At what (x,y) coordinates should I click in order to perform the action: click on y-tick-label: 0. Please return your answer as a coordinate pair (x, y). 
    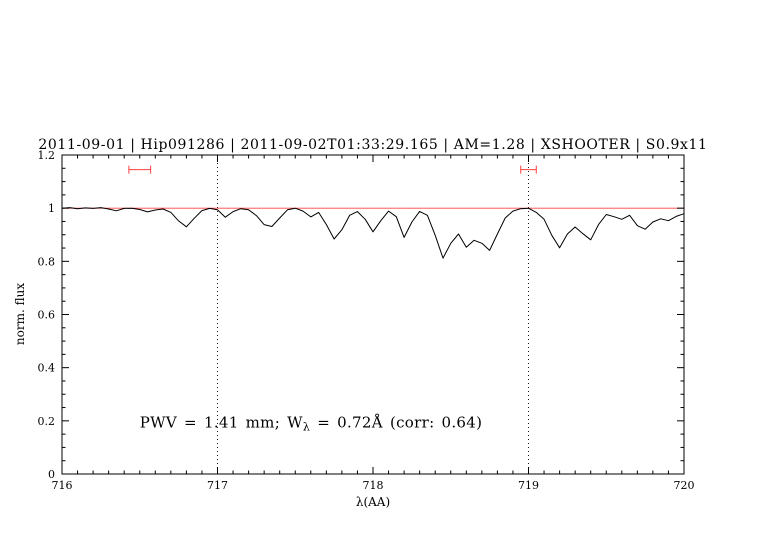
    Looking at the image, I should click on (51, 474).